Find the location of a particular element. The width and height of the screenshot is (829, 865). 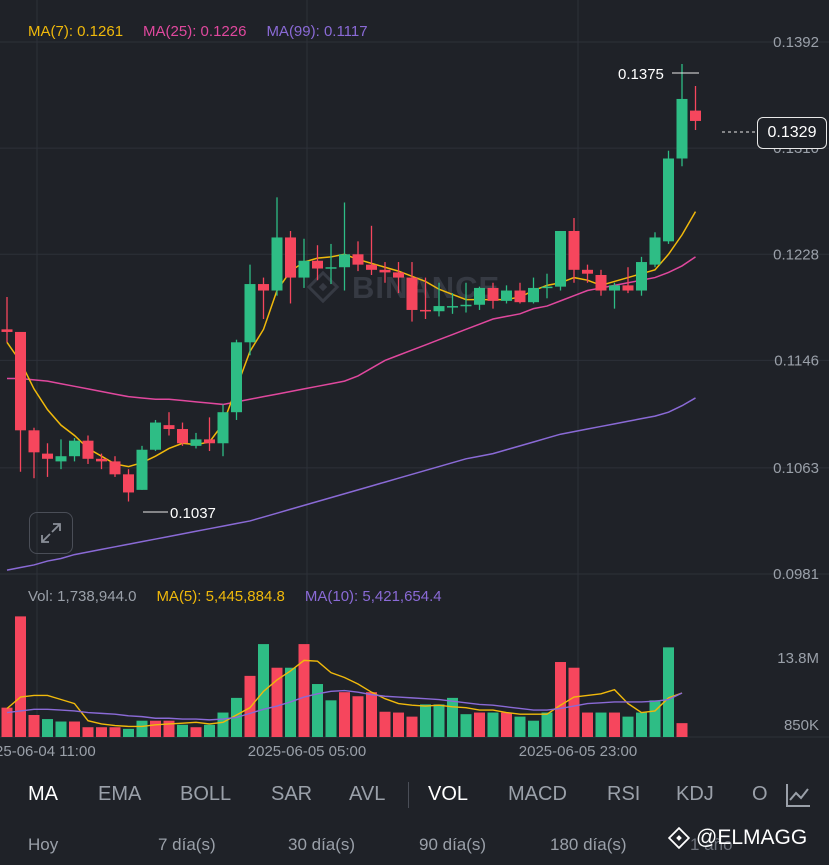

price-tick-label: 0.0981 is located at coordinates (796, 574).